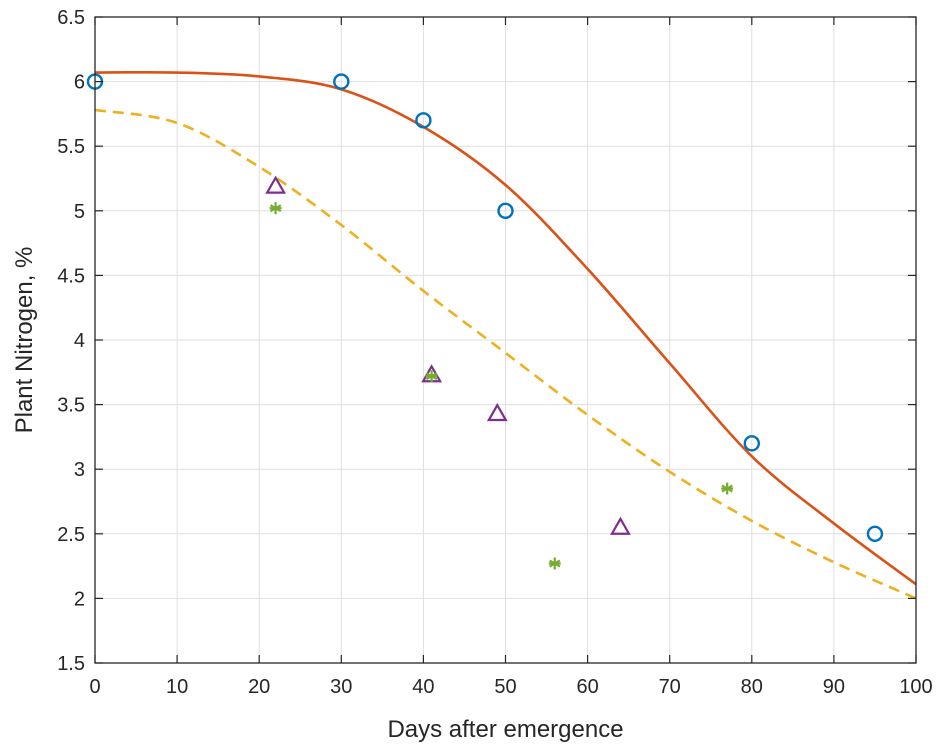 The width and height of the screenshot is (940, 747). What do you see at coordinates (24, 340) in the screenshot?
I see `y-axis-label: Plant Nitrogen, %` at bounding box center [24, 340].